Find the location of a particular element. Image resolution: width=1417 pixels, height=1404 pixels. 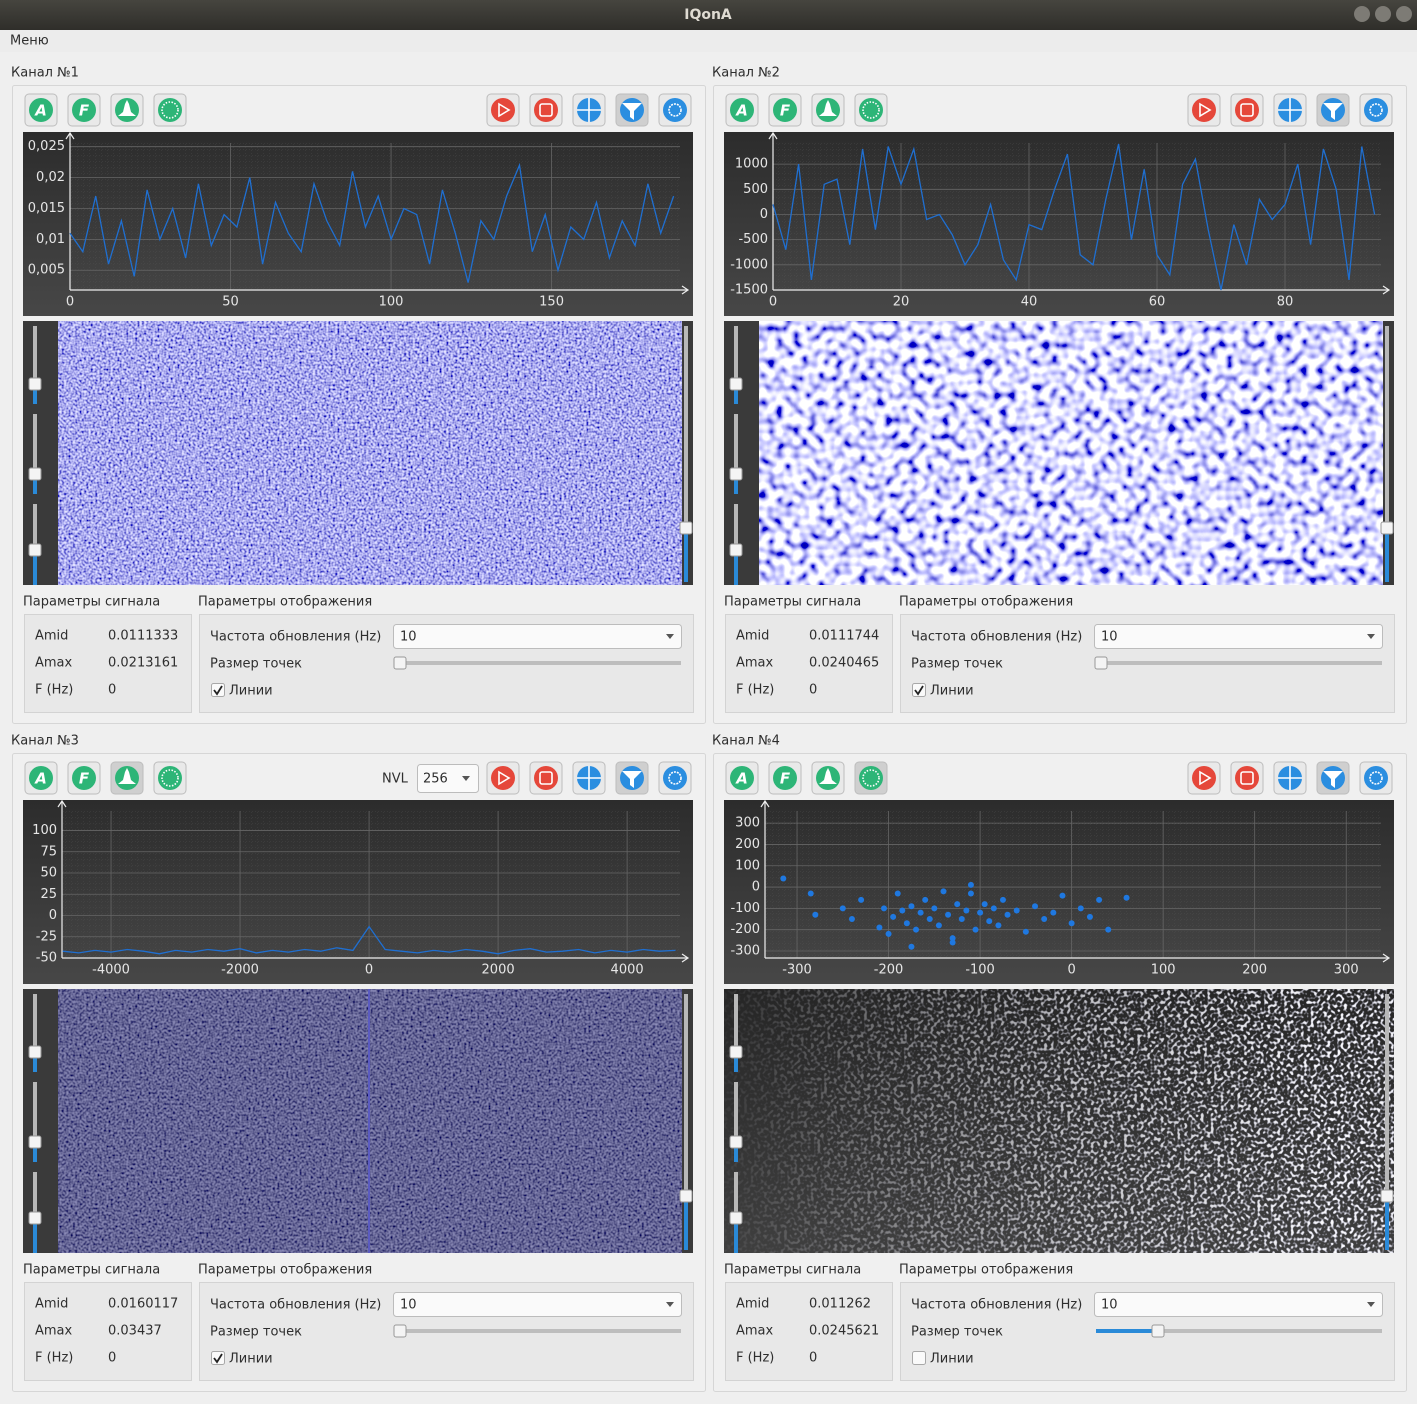

maximize-button is located at coordinates (1383, 14).